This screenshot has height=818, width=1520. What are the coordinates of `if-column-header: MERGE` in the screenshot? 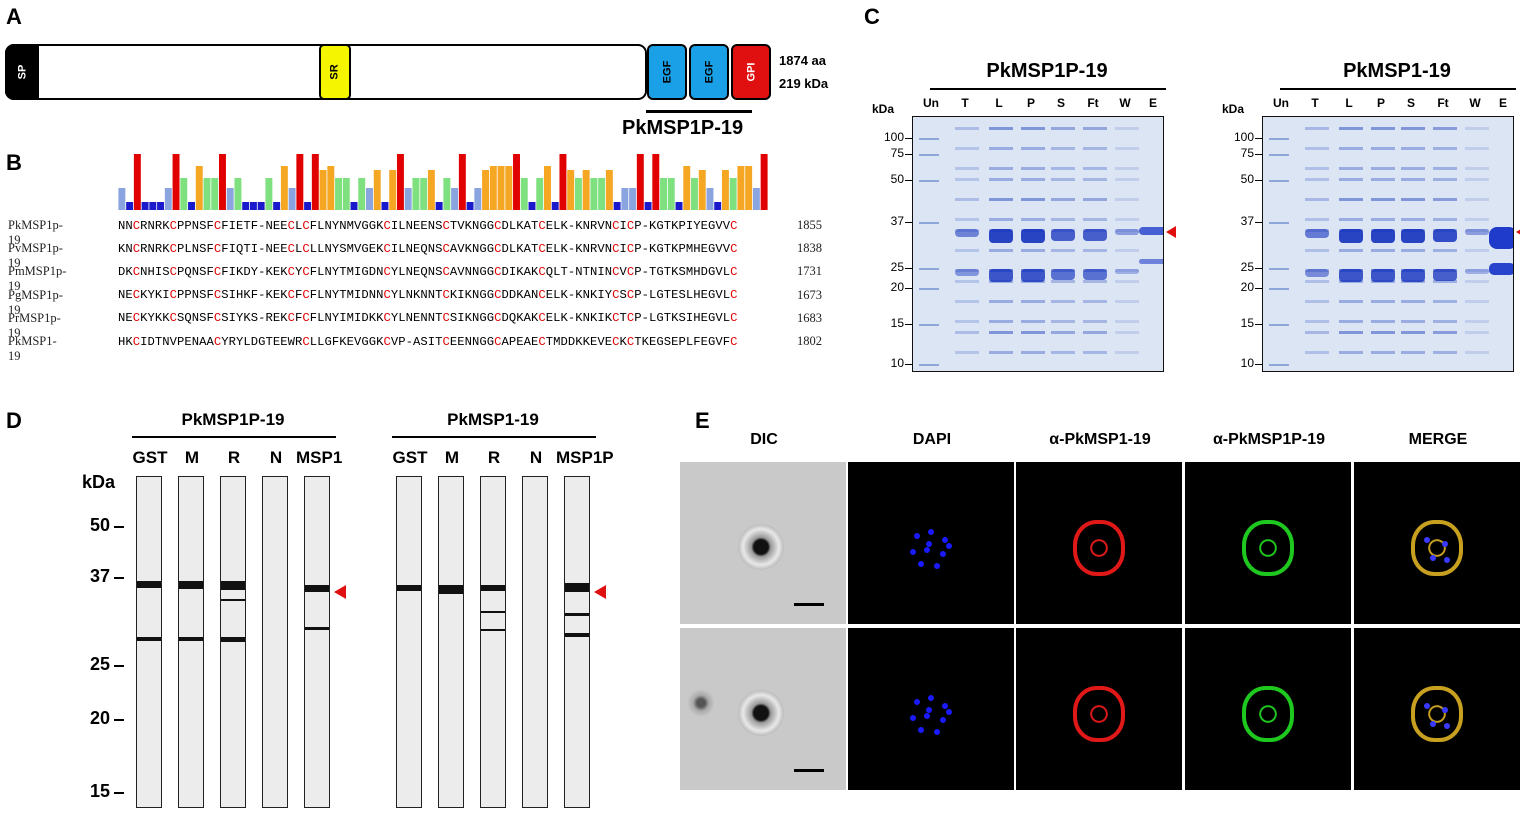 It's located at (1438, 439).